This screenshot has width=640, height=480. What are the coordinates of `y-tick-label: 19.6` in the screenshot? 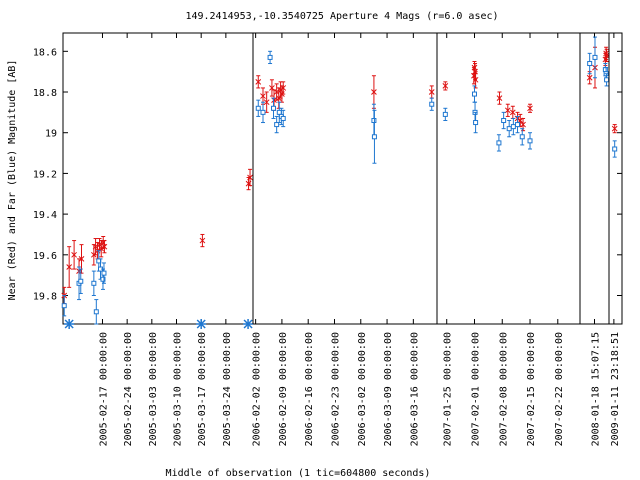 It's located at (45, 256).